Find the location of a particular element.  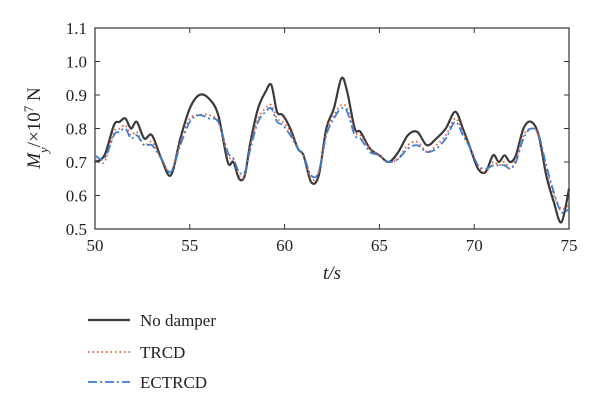

y-tick-label: 0.8 is located at coordinates (76, 129).